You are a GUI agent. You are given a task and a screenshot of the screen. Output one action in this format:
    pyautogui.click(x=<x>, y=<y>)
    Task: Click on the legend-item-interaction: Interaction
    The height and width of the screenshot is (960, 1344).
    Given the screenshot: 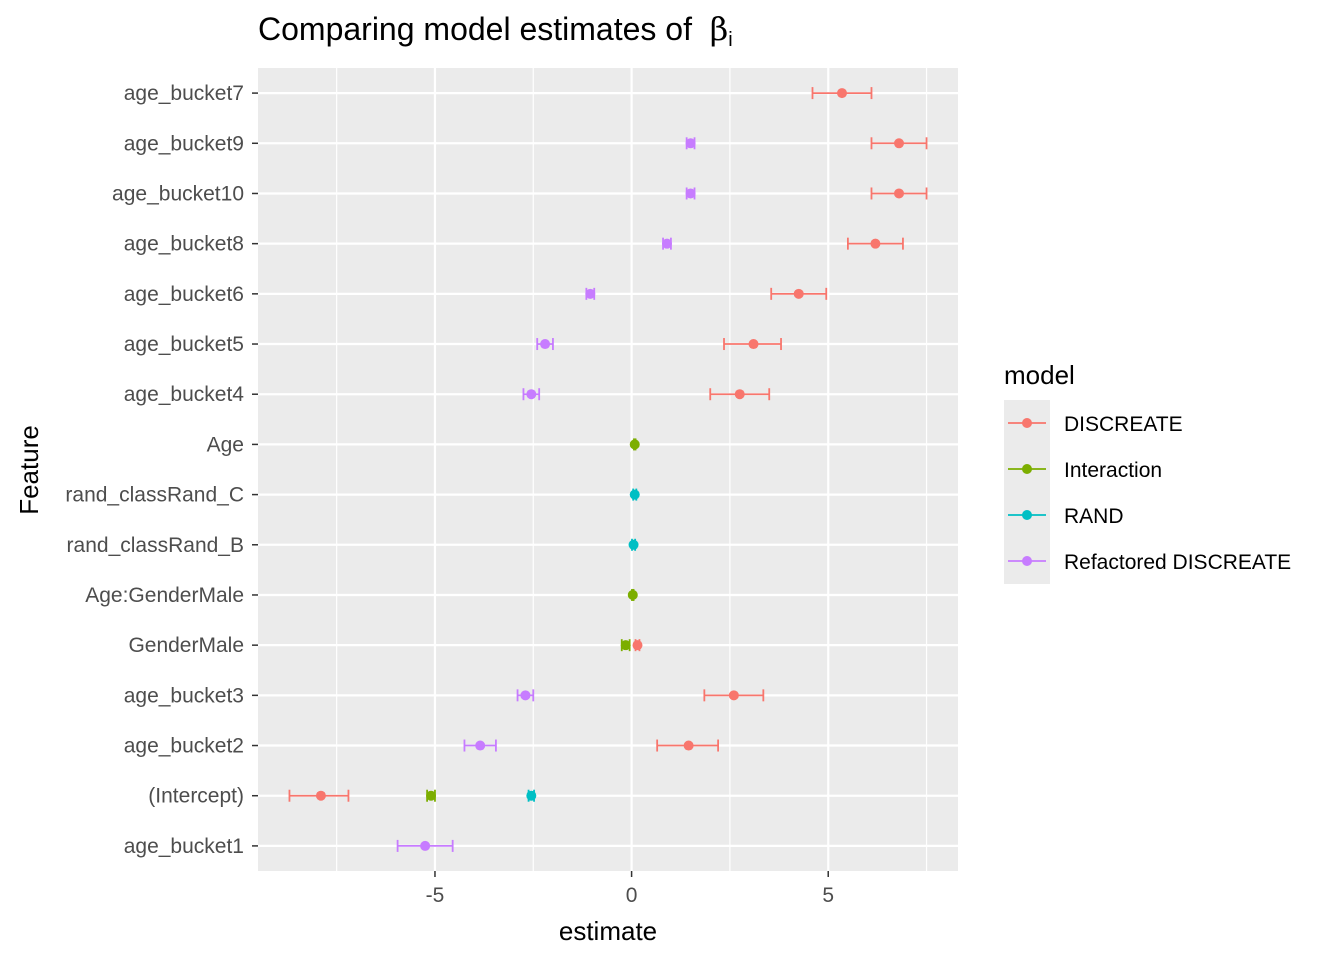 What is the action you would take?
    pyautogui.click(x=1083, y=469)
    